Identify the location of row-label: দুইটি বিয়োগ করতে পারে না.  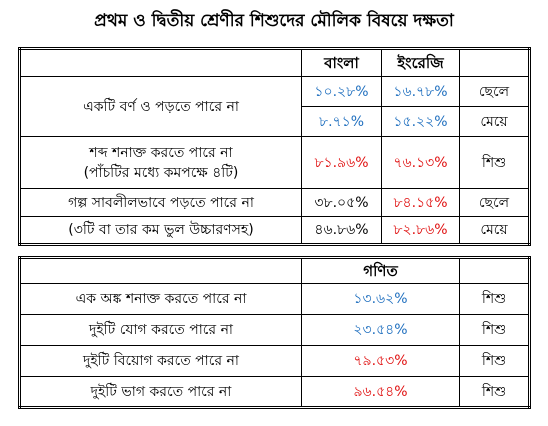
(160, 361).